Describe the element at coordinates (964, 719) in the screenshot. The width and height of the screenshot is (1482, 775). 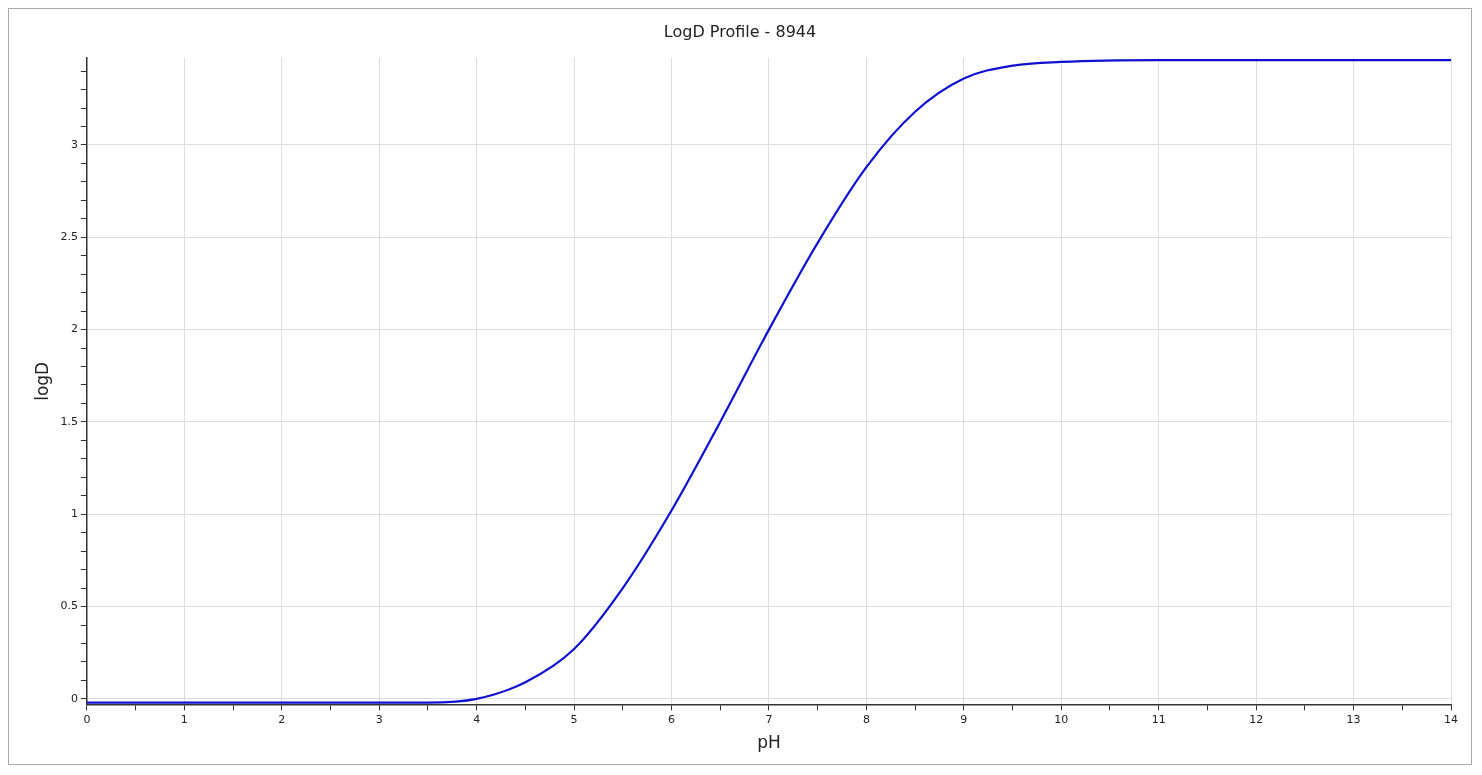
I see `x-tick-label: 9` at that location.